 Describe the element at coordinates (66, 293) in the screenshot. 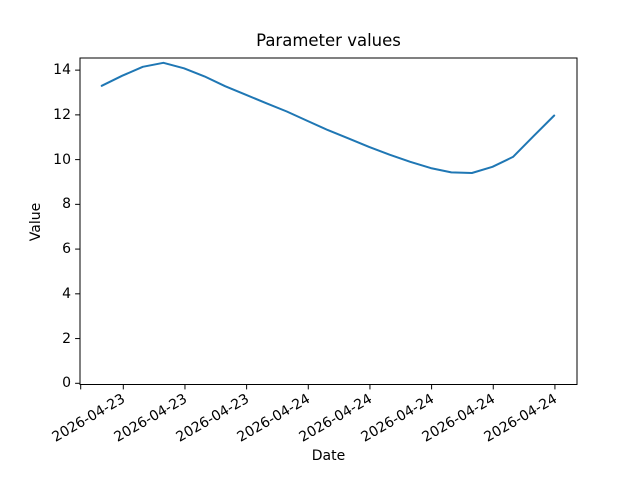

I see `y-tick-label: 4` at that location.